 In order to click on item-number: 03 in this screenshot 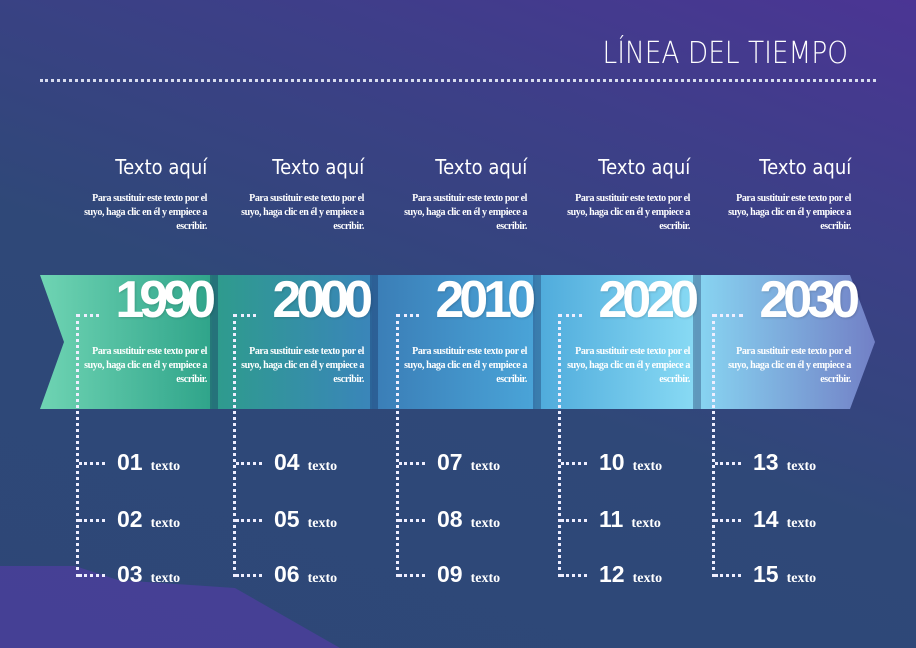, I will do `click(130, 574)`.